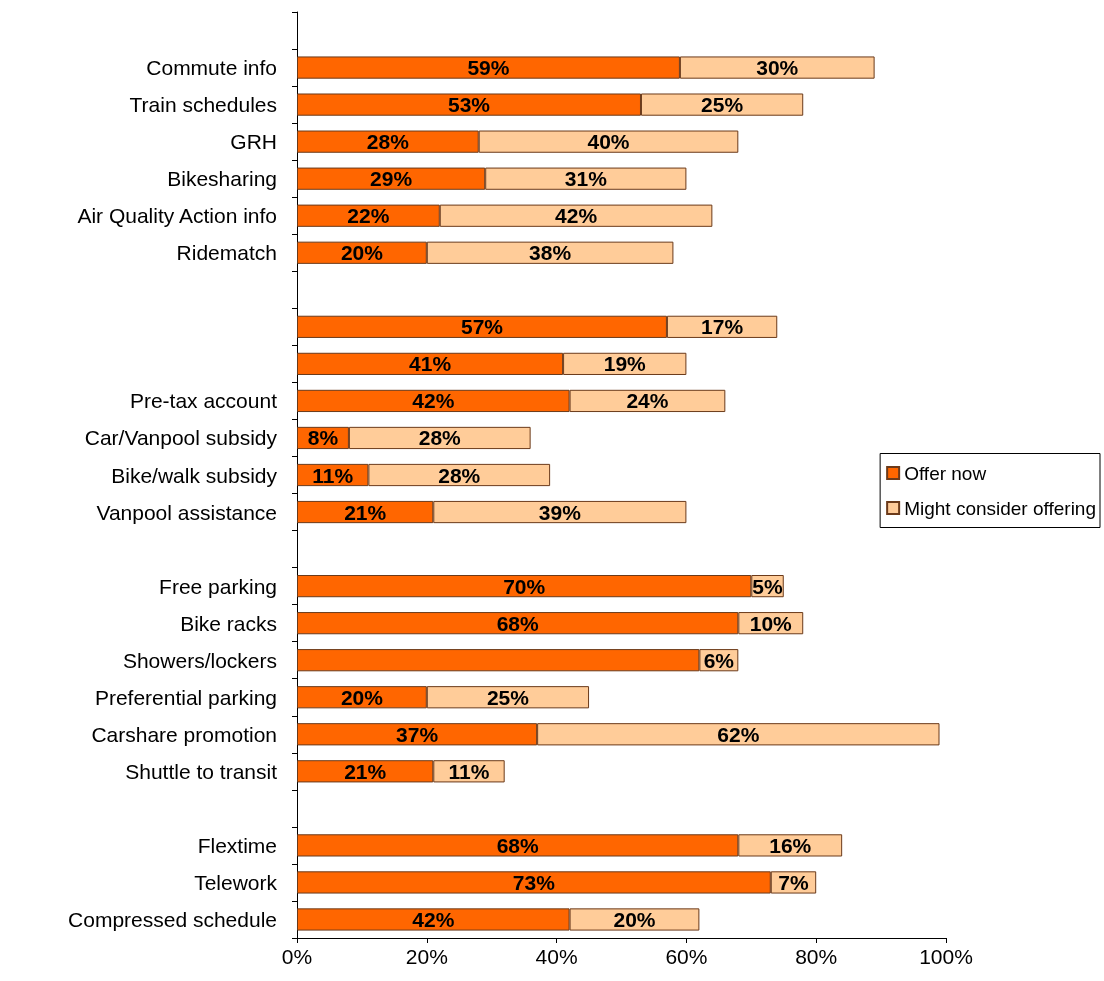 This screenshot has height=981, width=1104. Describe the element at coordinates (608, 142) in the screenshot. I see `data-label: 40%` at that location.